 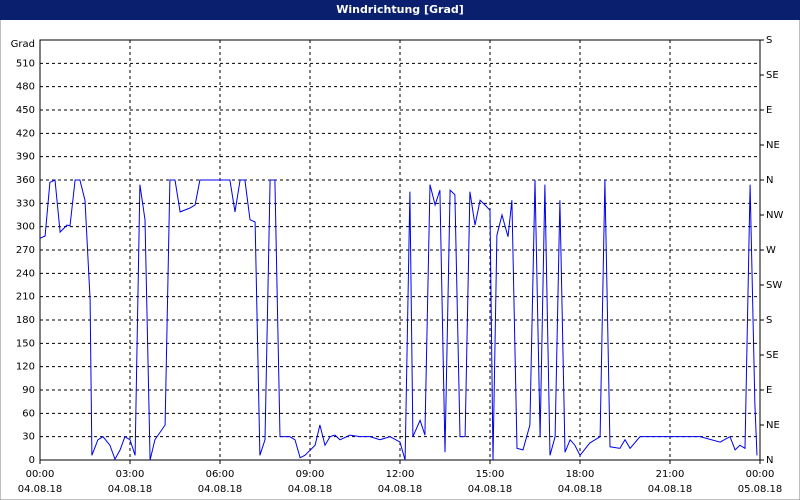 What do you see at coordinates (25, 343) in the screenshot?
I see `y-tick-label: 150` at bounding box center [25, 343].